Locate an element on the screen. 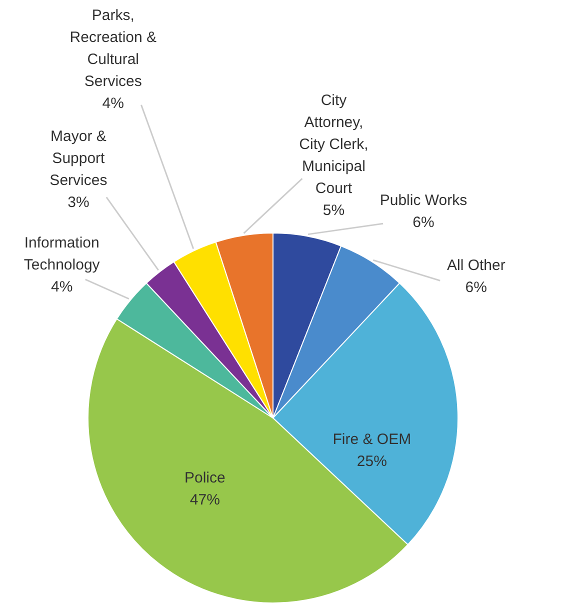 Image resolution: width=561 pixels, height=611 pixels. data-label: 25% is located at coordinates (371, 461).